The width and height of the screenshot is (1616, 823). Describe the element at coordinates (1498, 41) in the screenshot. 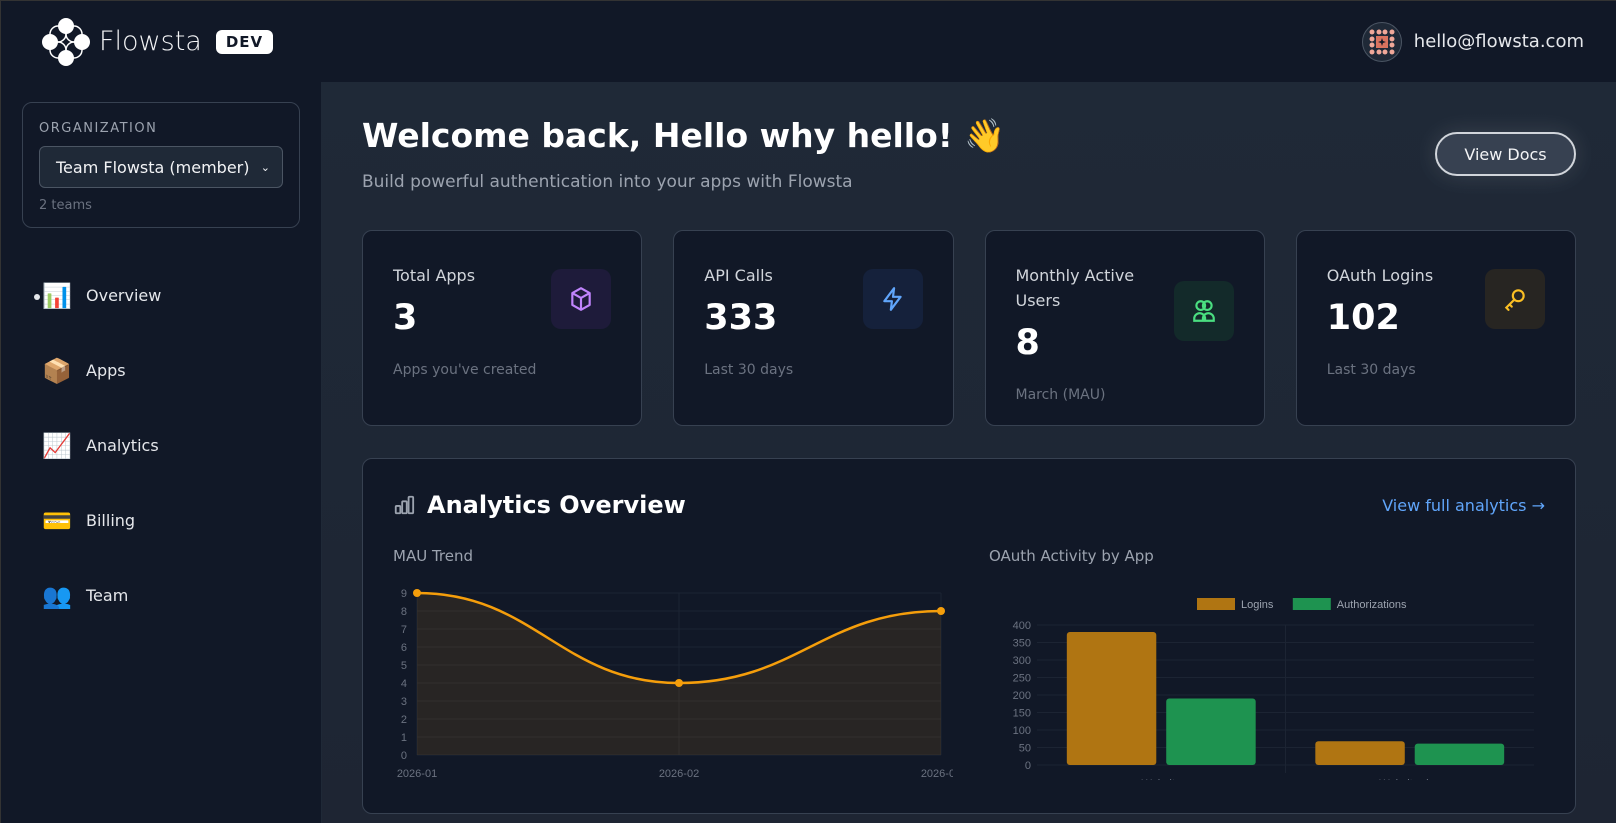

I see `user-email: hello@flowsta.com` at that location.